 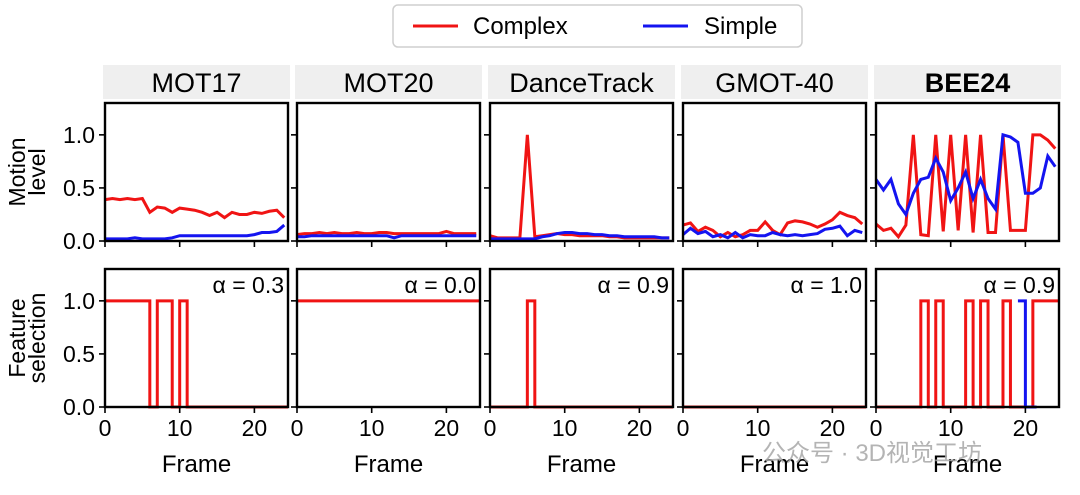 I want to click on panel-motion-2: MOT20, so click(x=386, y=156).